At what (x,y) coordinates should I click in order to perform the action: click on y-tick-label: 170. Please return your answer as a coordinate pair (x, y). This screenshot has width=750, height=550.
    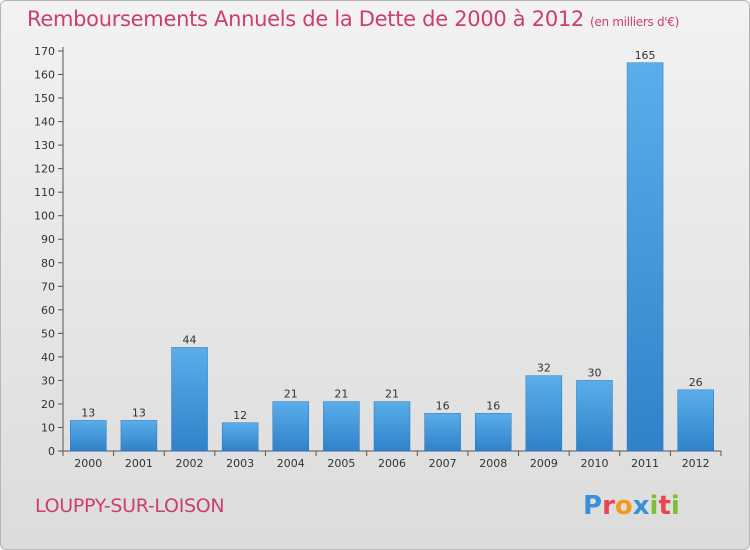
    Looking at the image, I should click on (44, 51).